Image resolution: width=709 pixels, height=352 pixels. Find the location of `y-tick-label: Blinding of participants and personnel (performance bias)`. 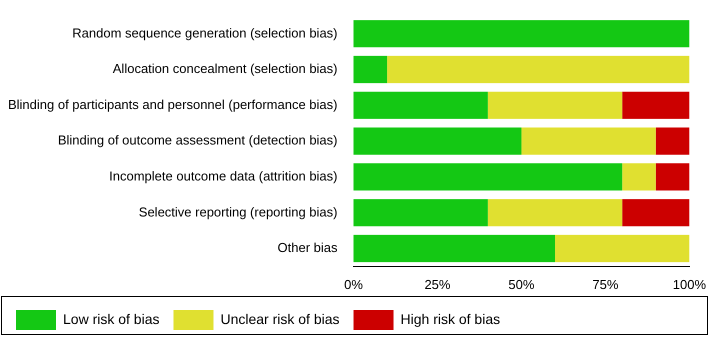

y-tick-label: Blinding of participants and personnel (performance bias) is located at coordinates (173, 104).